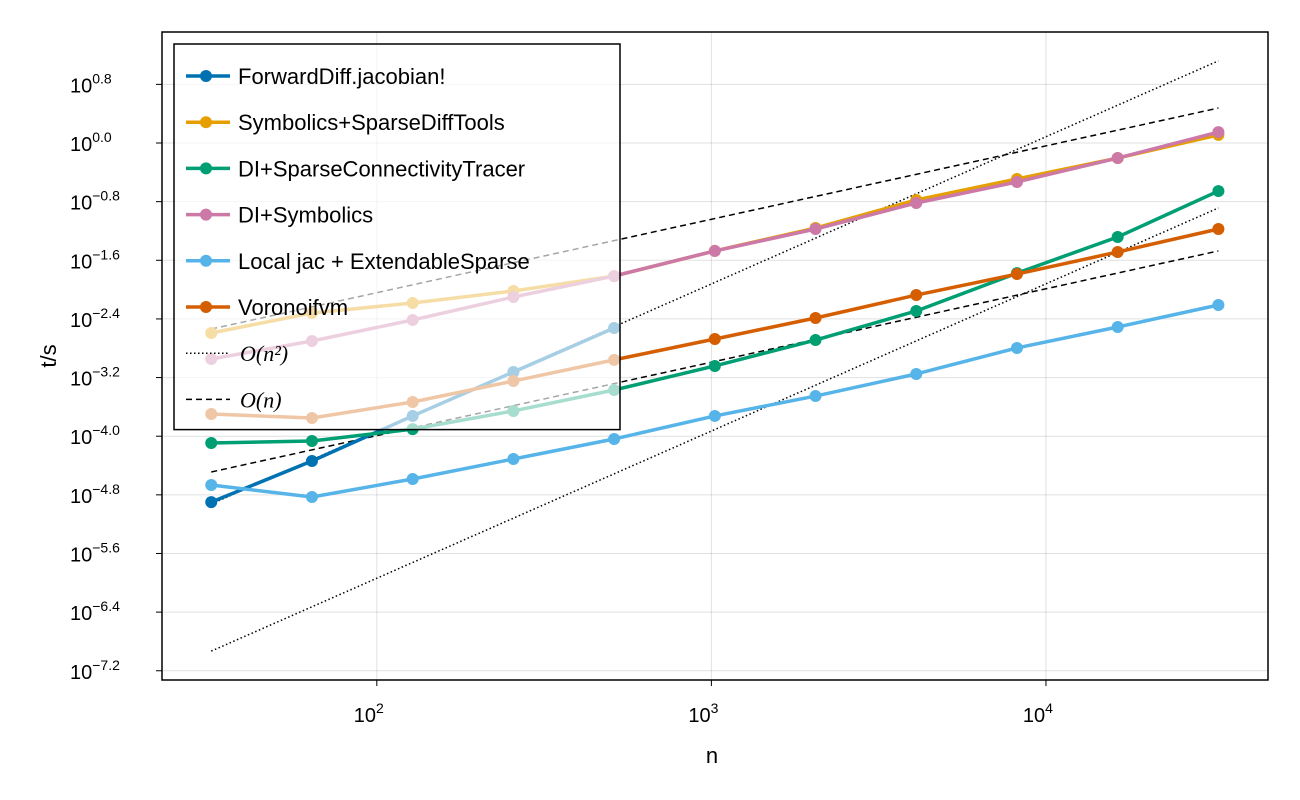 This screenshot has width=1300, height=800. What do you see at coordinates (95, 435) in the screenshot?
I see `y-tick-label: 10−4.0` at bounding box center [95, 435].